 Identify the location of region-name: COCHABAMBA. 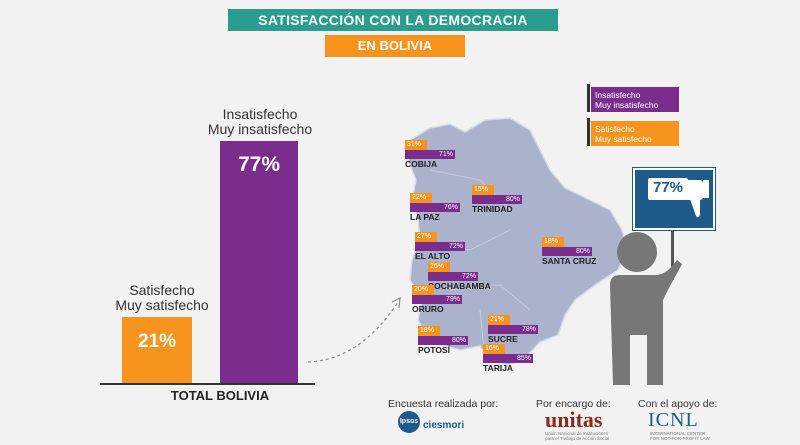
(459, 286).